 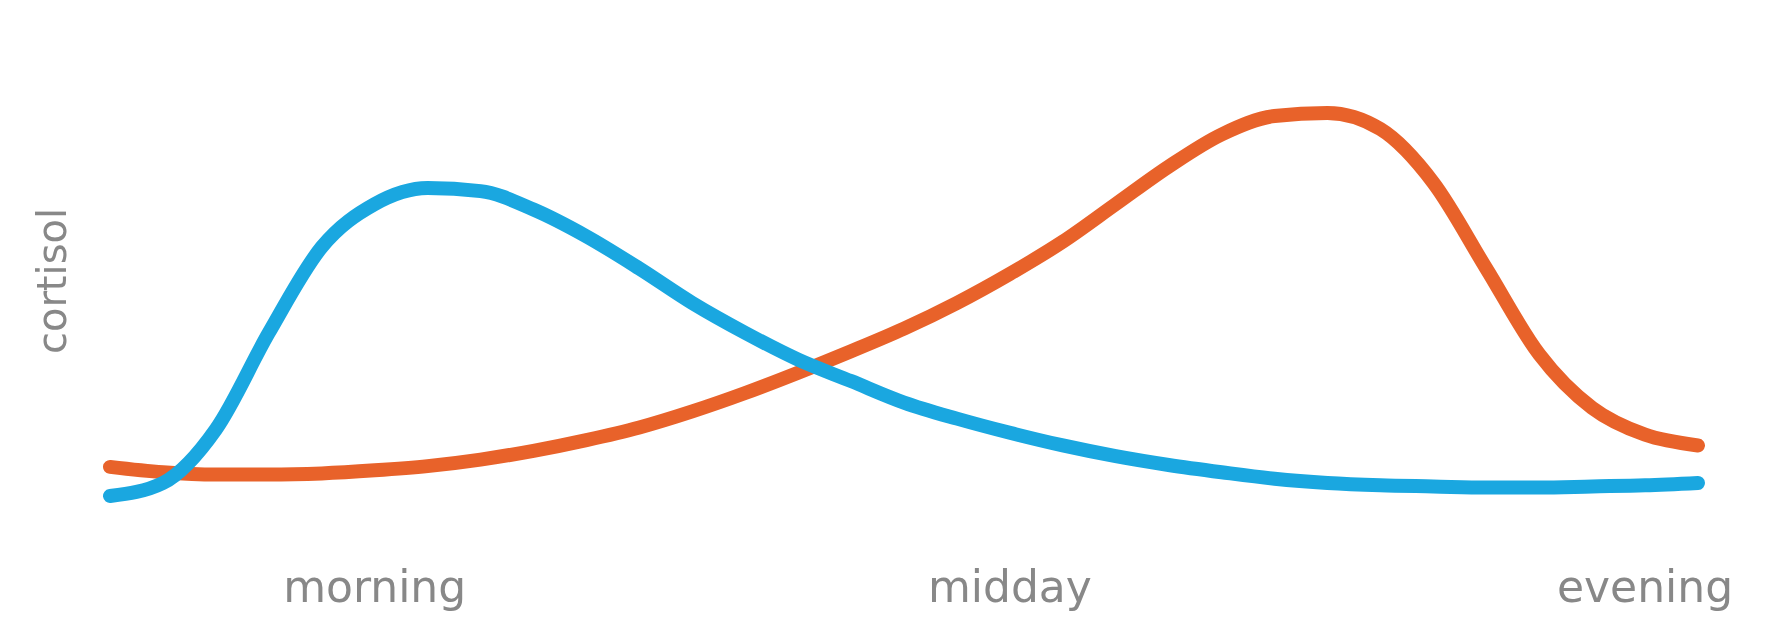 I want to click on x-tick-label: evening, so click(x=1645, y=586).